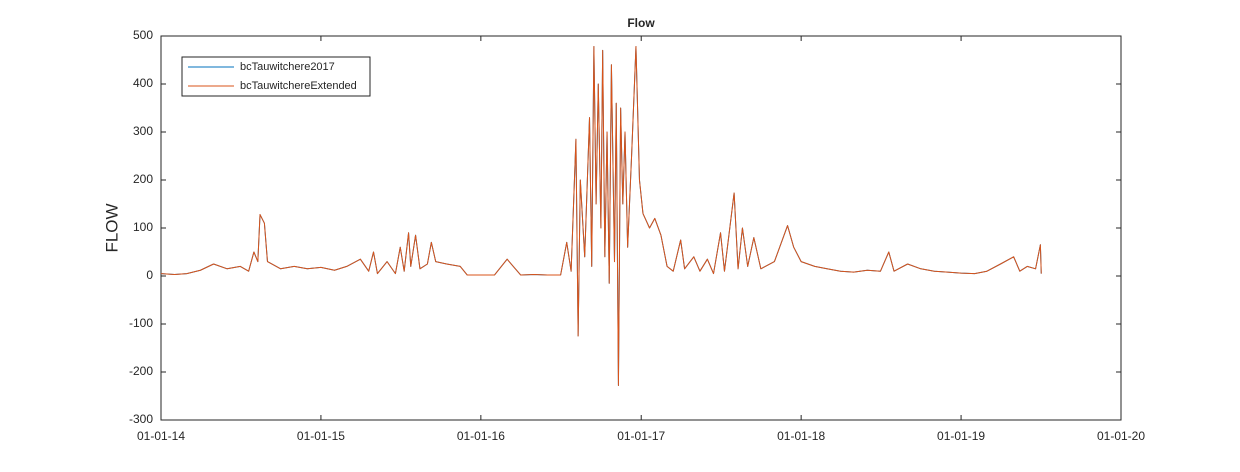 The height and width of the screenshot is (472, 1240). Describe the element at coordinates (143, 131) in the screenshot. I see `y-tick-label: 300` at that location.